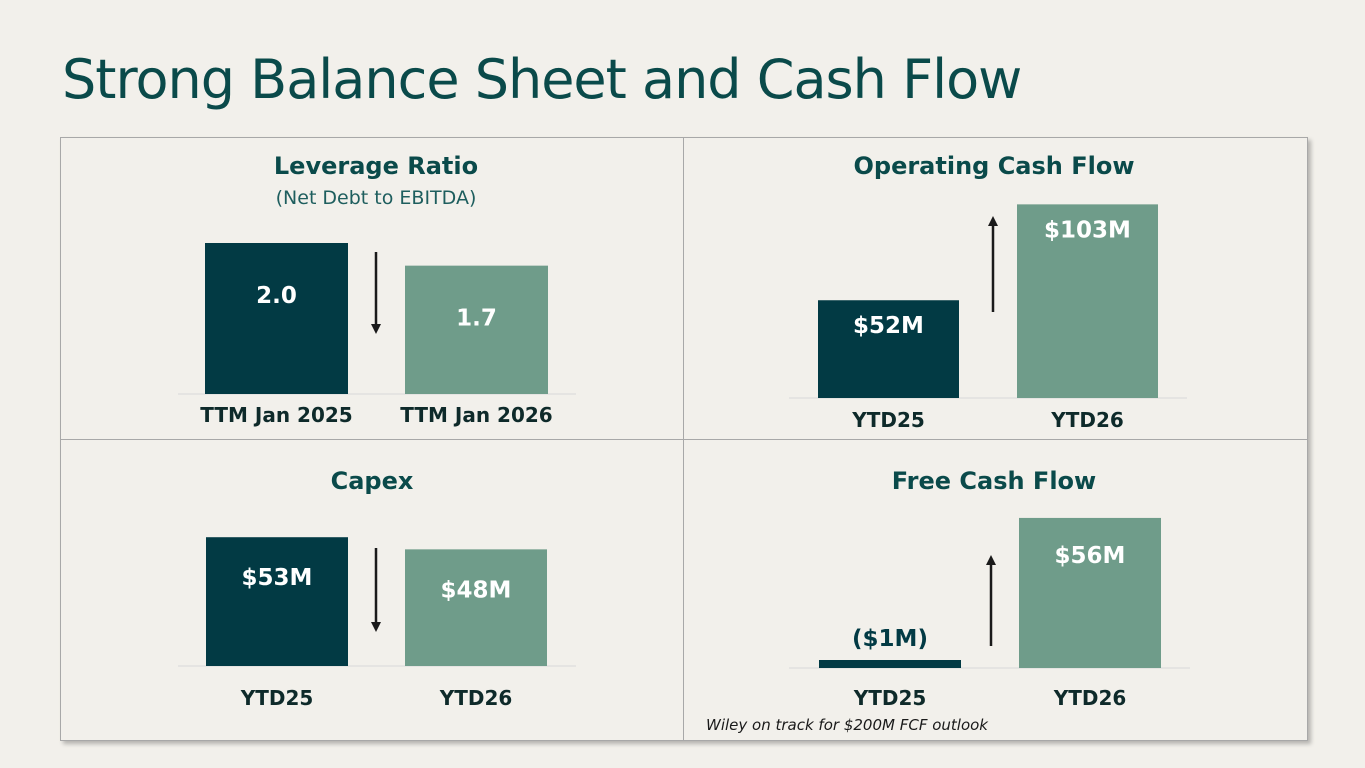 The image size is (1365, 768). Describe the element at coordinates (542, 79) in the screenshot. I see `page-title: Strong Balance Sheet and Cash Flow` at that location.